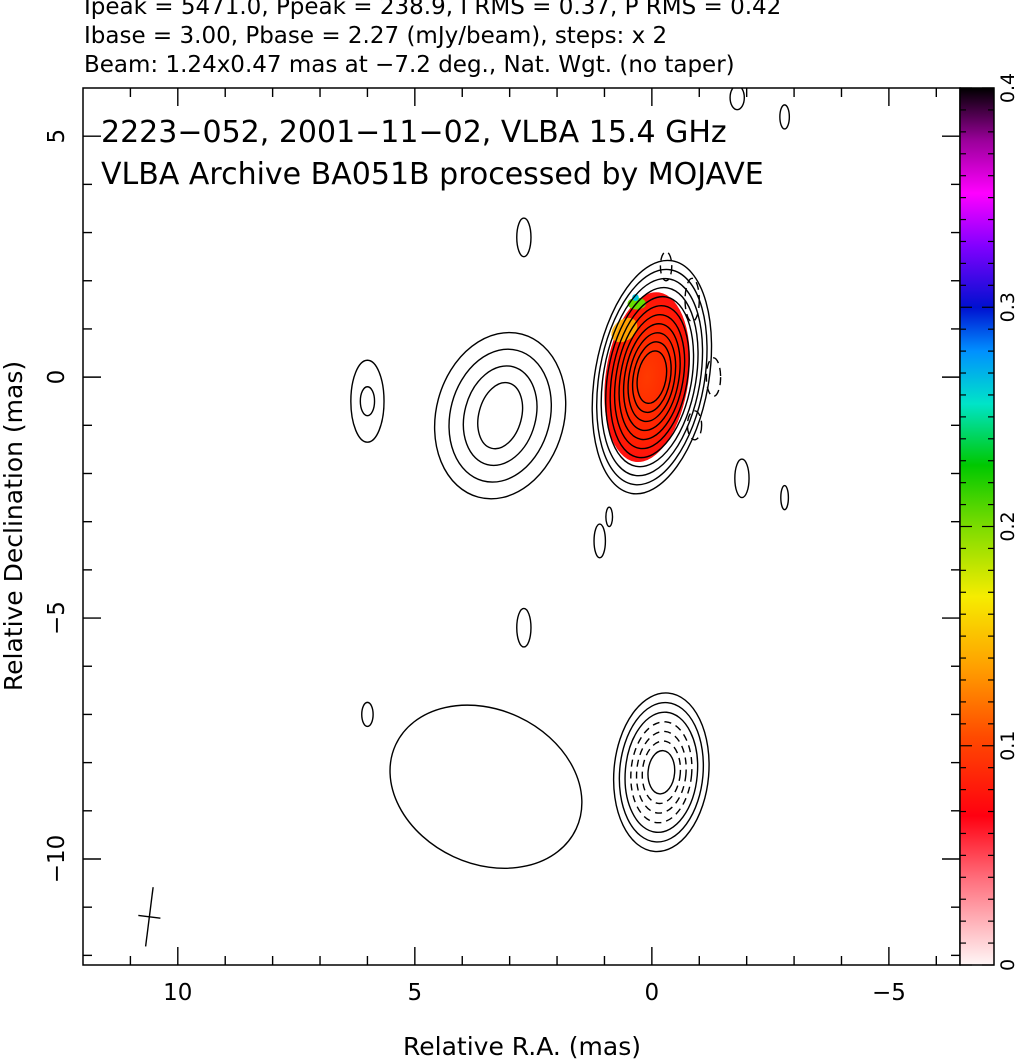 This screenshot has width=1022, height=1060. What do you see at coordinates (14, 526) in the screenshot?
I see `y-axis-label: Relative Declination (mas)` at bounding box center [14, 526].